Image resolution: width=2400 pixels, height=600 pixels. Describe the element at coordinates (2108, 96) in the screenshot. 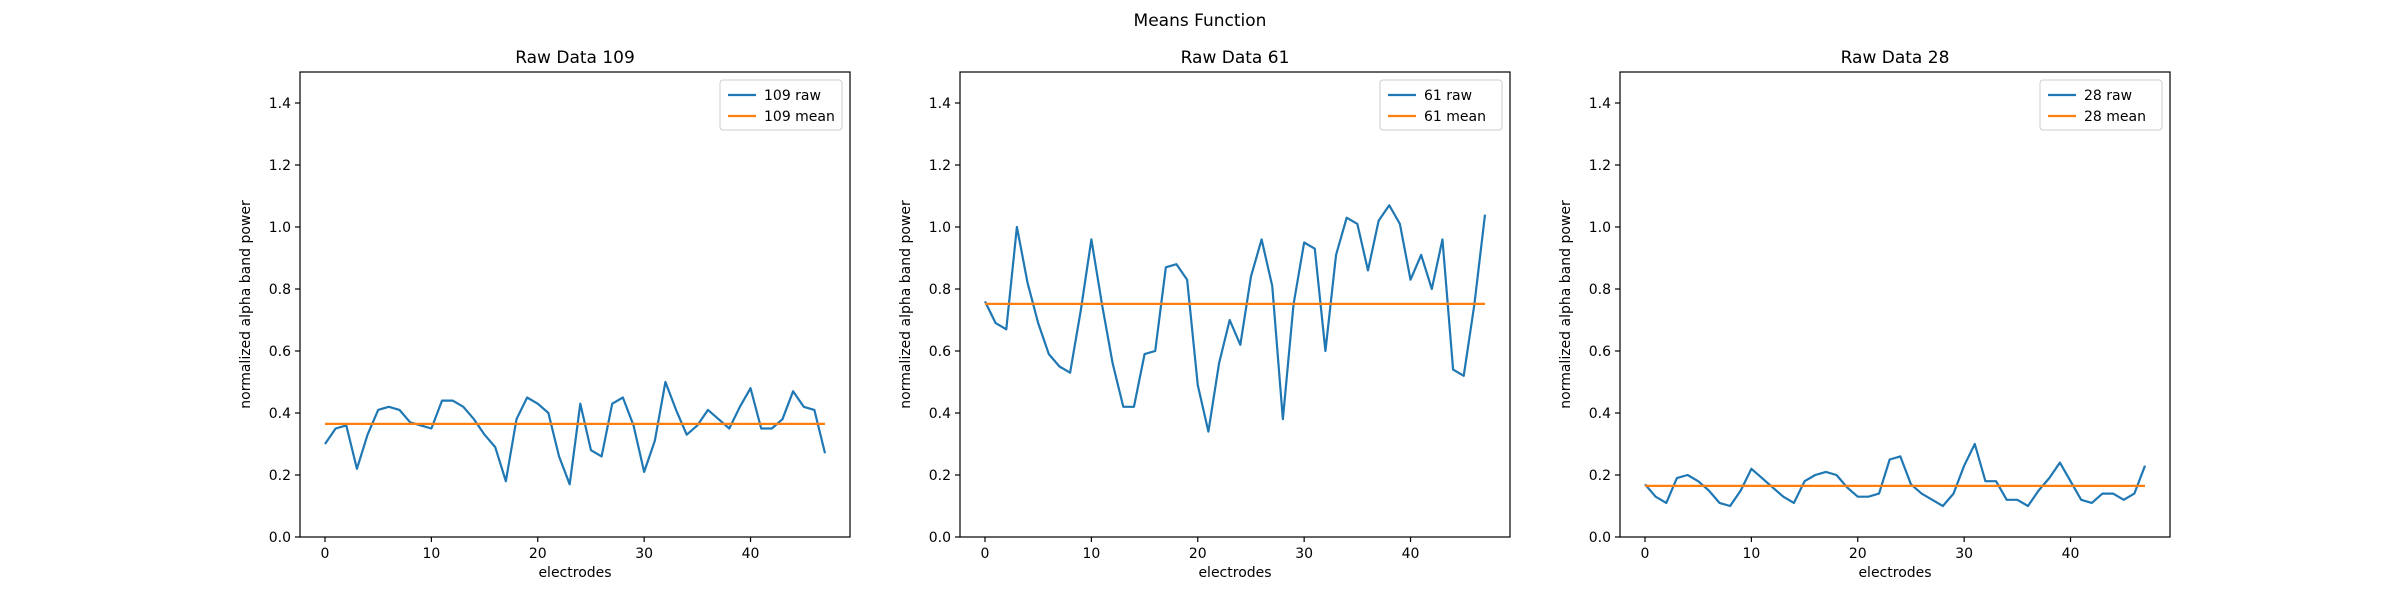

I see `legend-label: 28 raw` at that location.